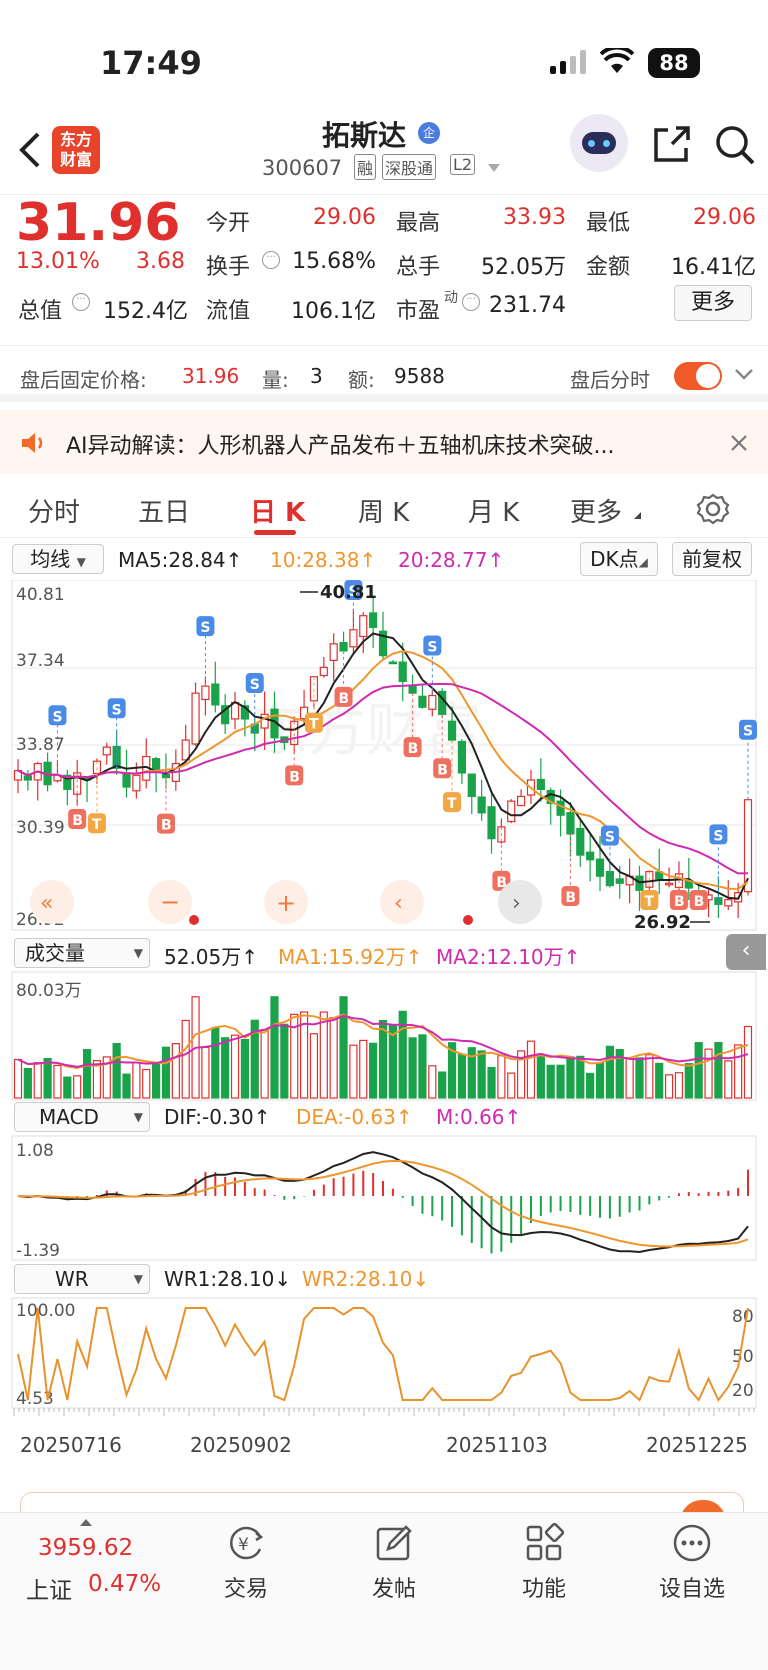 Image resolution: width=768 pixels, height=1670 pixels. What do you see at coordinates (30, 150) in the screenshot?
I see `back-arrow-icon` at bounding box center [30, 150].